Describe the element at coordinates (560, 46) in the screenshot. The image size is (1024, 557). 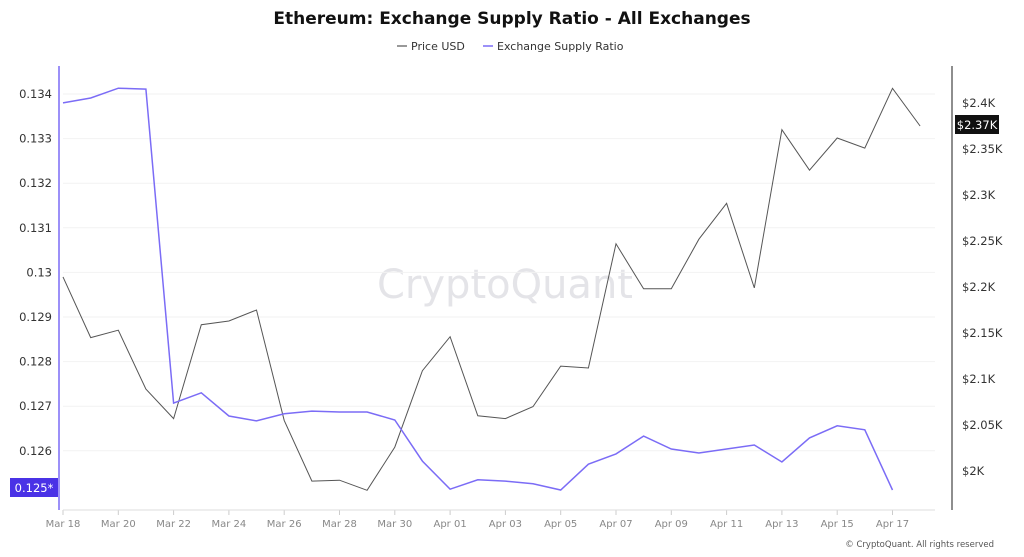
I see `legend-ratio: Exchange Supply Ratio` at that location.